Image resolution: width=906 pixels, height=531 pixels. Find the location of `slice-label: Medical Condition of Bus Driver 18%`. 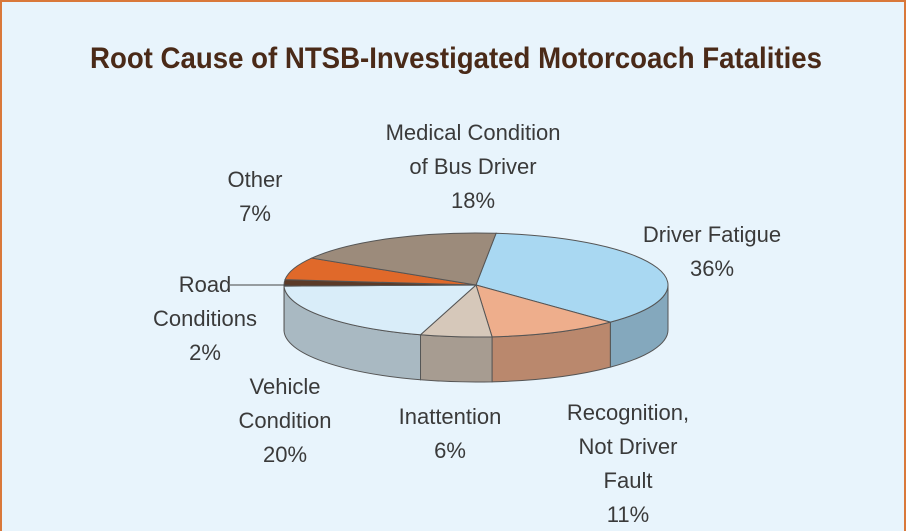

slice-label: Medical Condition of Bus Driver 18% is located at coordinates (473, 167).